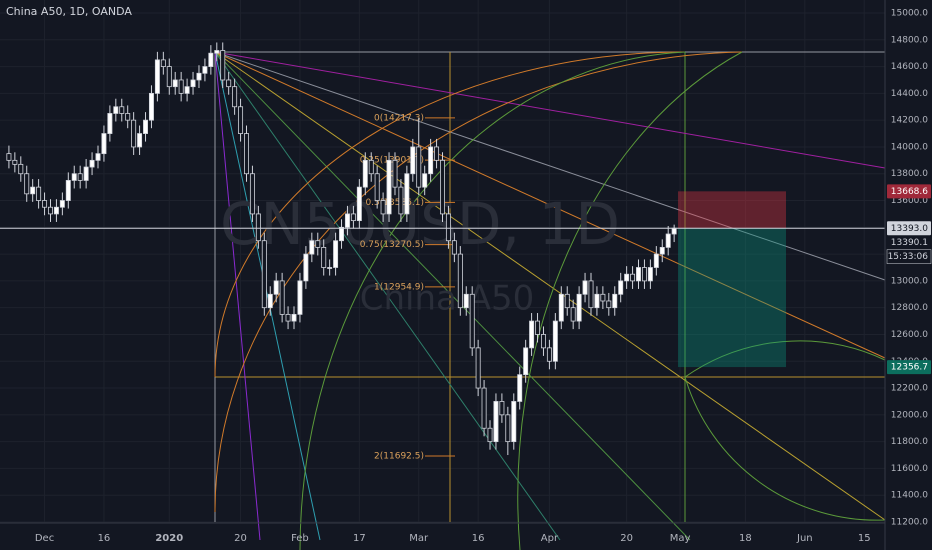 Image resolution: width=932 pixels, height=550 pixels. What do you see at coordinates (104, 538) in the screenshot?
I see `x-tick-label: 16` at bounding box center [104, 538].